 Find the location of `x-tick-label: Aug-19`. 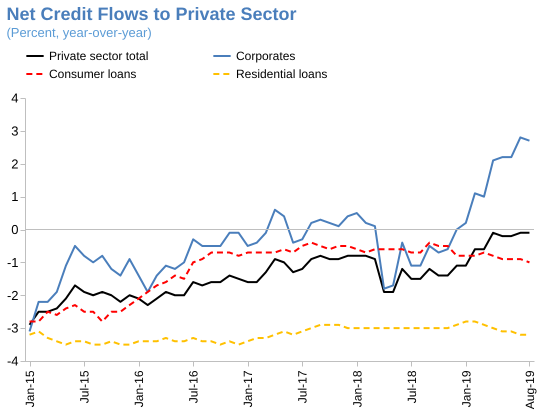

x-tick-label: Aug-19 is located at coordinates (529, 390).